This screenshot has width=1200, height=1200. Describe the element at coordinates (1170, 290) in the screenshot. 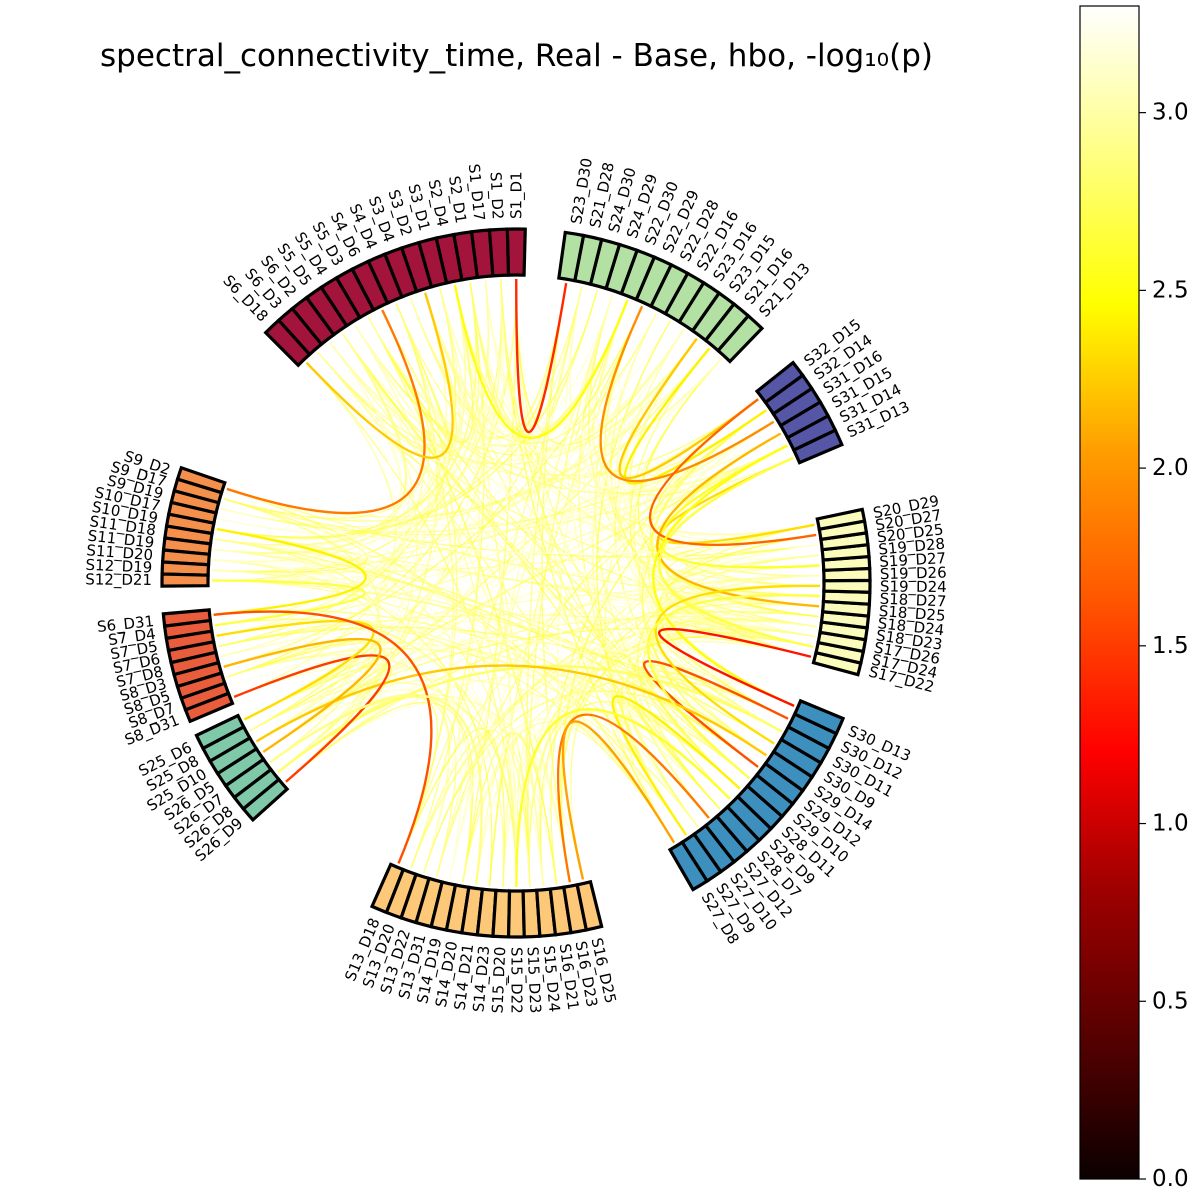

I see `colorbar-tick-label: 2.5` at that location.